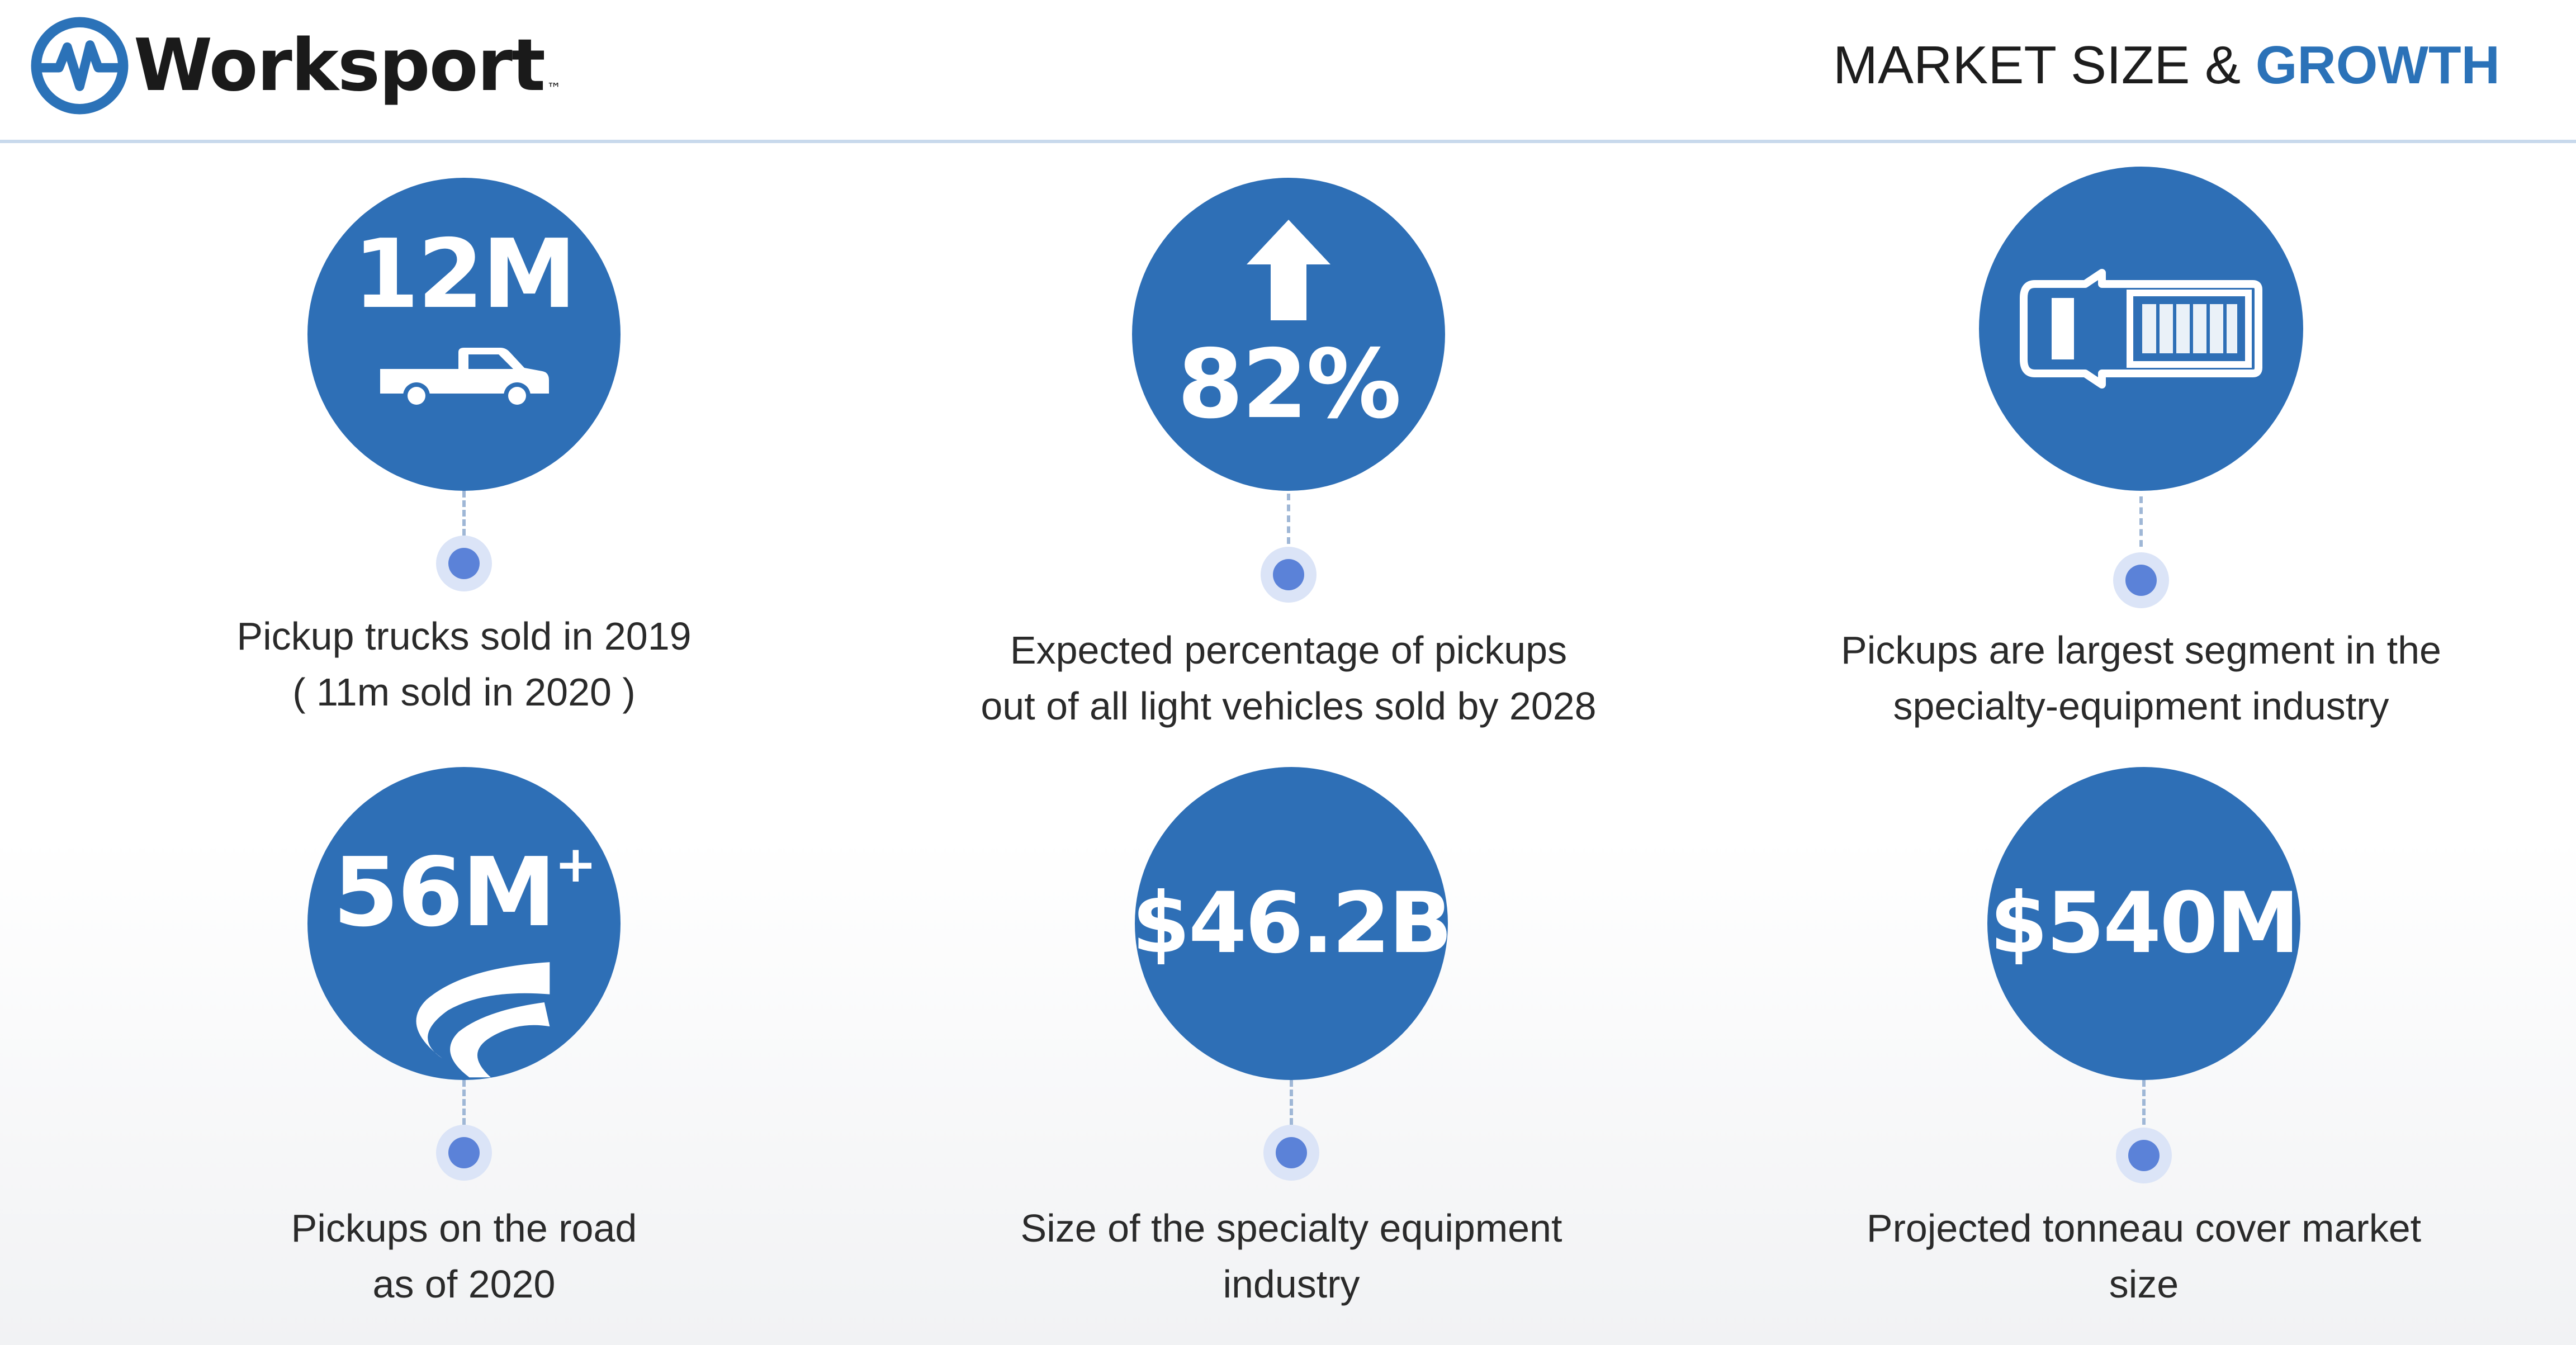 The height and width of the screenshot is (1345, 2576). Describe the element at coordinates (2144, 1284) in the screenshot. I see `caption-line: size` at that location.